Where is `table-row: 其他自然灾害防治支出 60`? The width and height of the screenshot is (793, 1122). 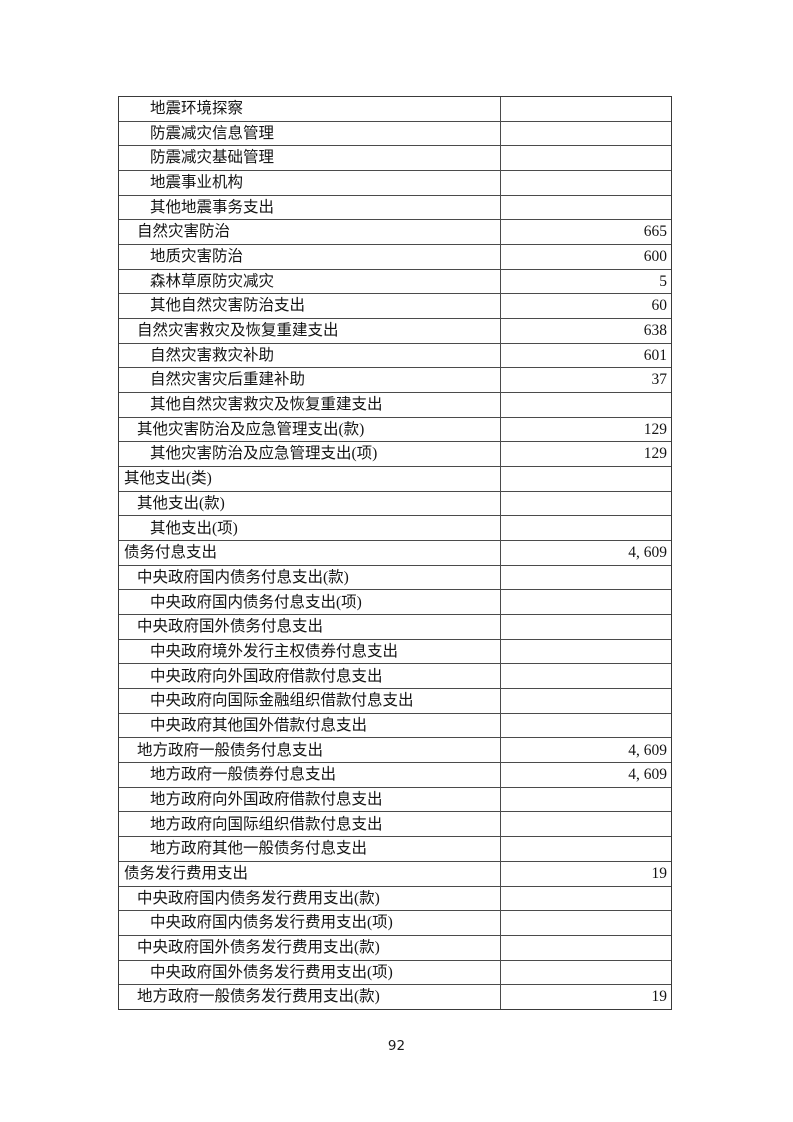
table-row: 其他自然灾害防治支出 60 is located at coordinates (395, 306).